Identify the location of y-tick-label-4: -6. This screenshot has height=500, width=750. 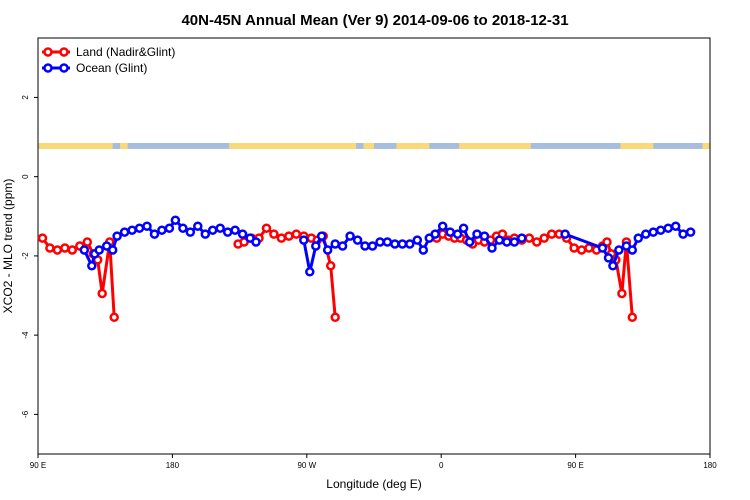
(25, 414).